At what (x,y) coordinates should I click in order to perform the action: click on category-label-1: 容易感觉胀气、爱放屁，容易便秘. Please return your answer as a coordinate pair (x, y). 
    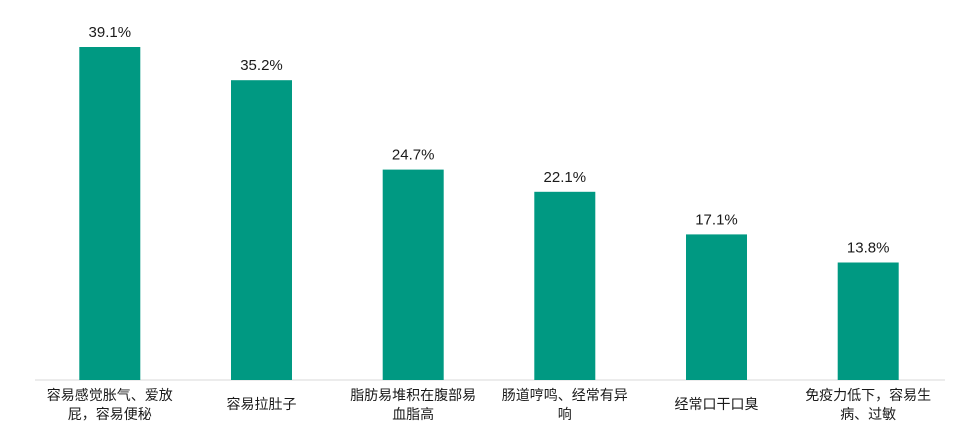
    Looking at the image, I should click on (110, 405).